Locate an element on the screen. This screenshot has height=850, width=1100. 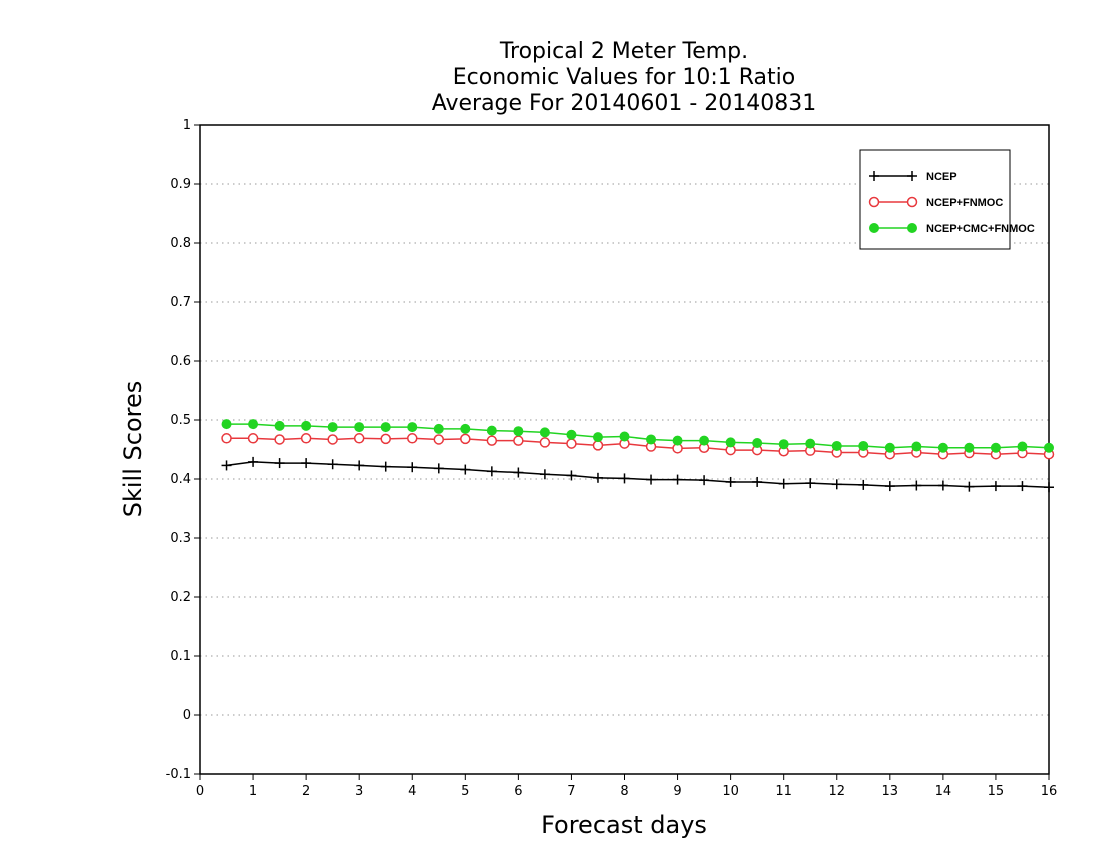
x-tick-label: 6 is located at coordinates (518, 791).